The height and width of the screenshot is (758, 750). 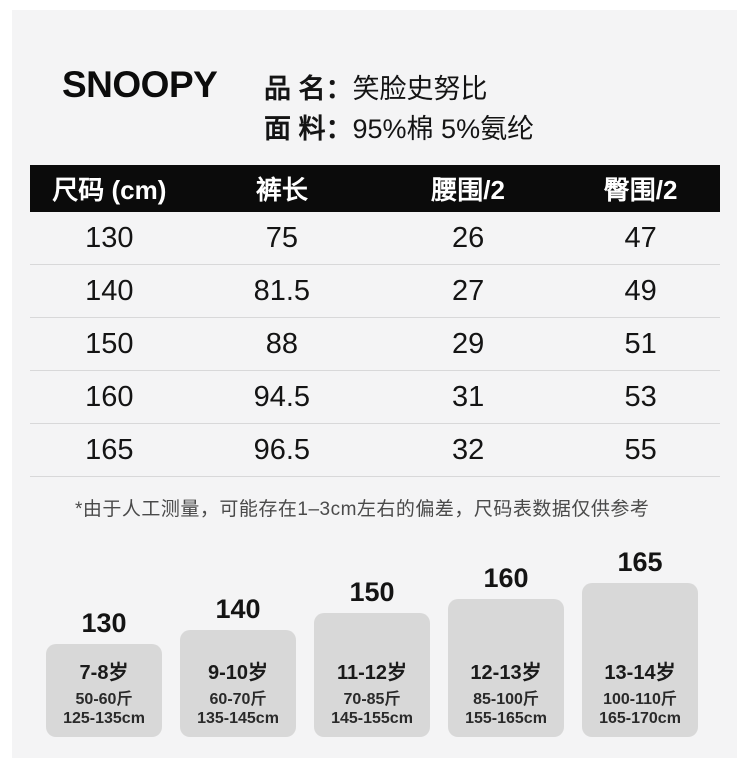 I want to click on brand-logo: SNOOPY, so click(x=140, y=84).